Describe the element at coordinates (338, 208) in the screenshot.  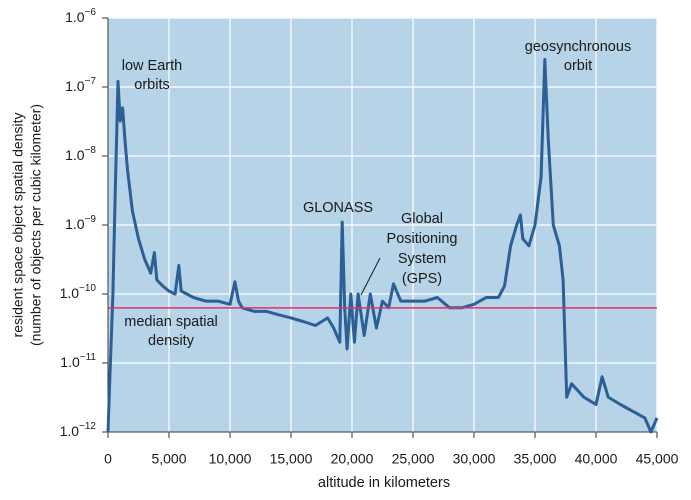
I see `annotation: GLONASS` at that location.